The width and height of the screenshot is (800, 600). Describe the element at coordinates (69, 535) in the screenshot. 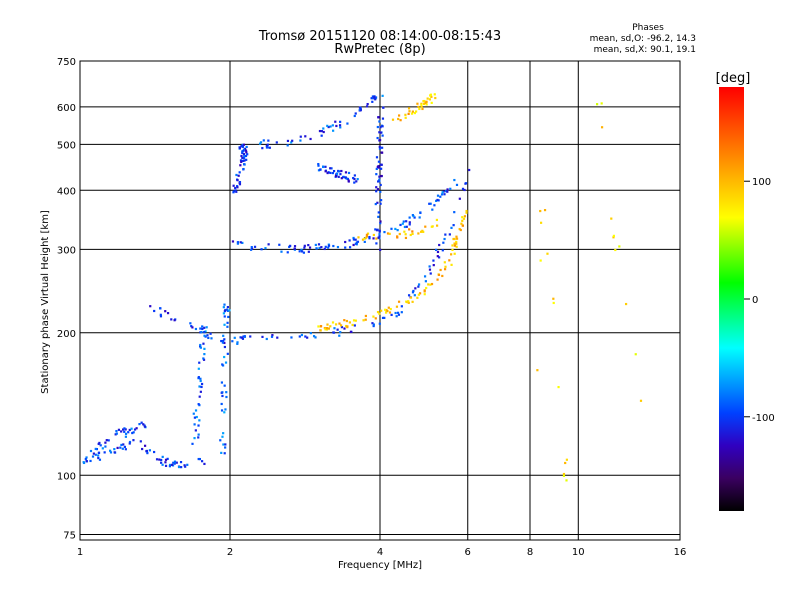

I see `y-tick-label: 75` at that location.